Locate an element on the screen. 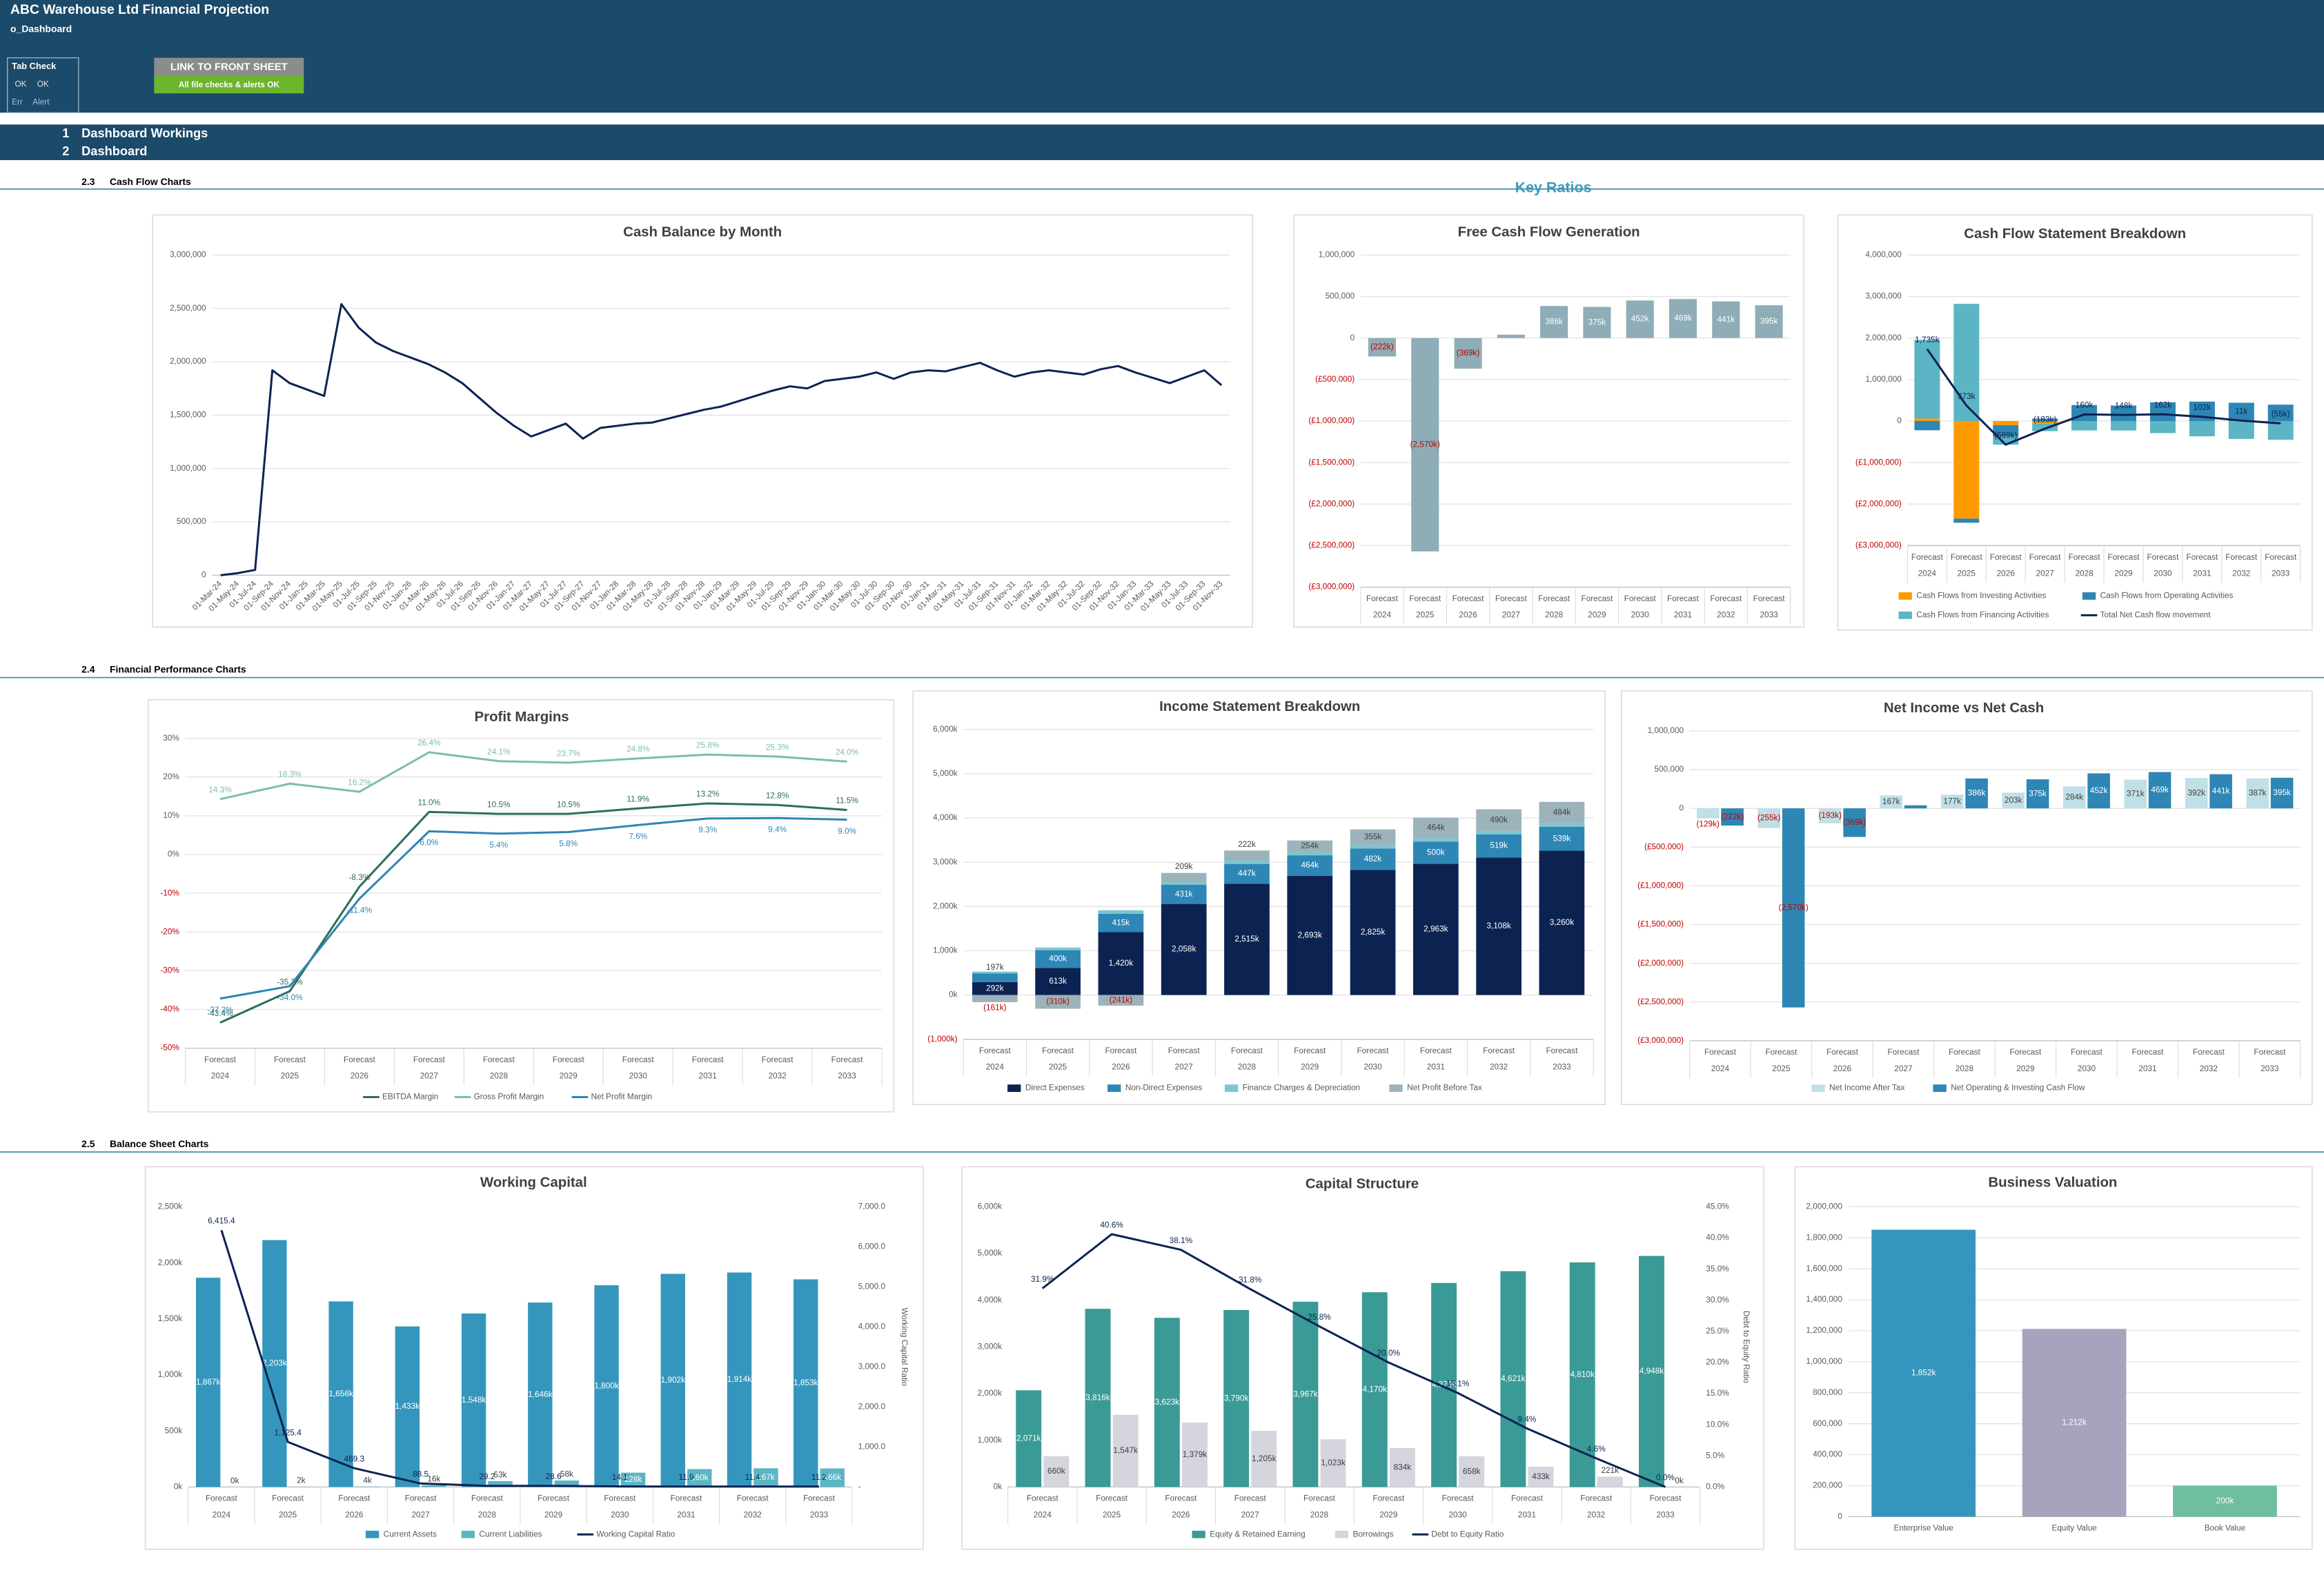  data-label: (241k) is located at coordinates (1121, 999).